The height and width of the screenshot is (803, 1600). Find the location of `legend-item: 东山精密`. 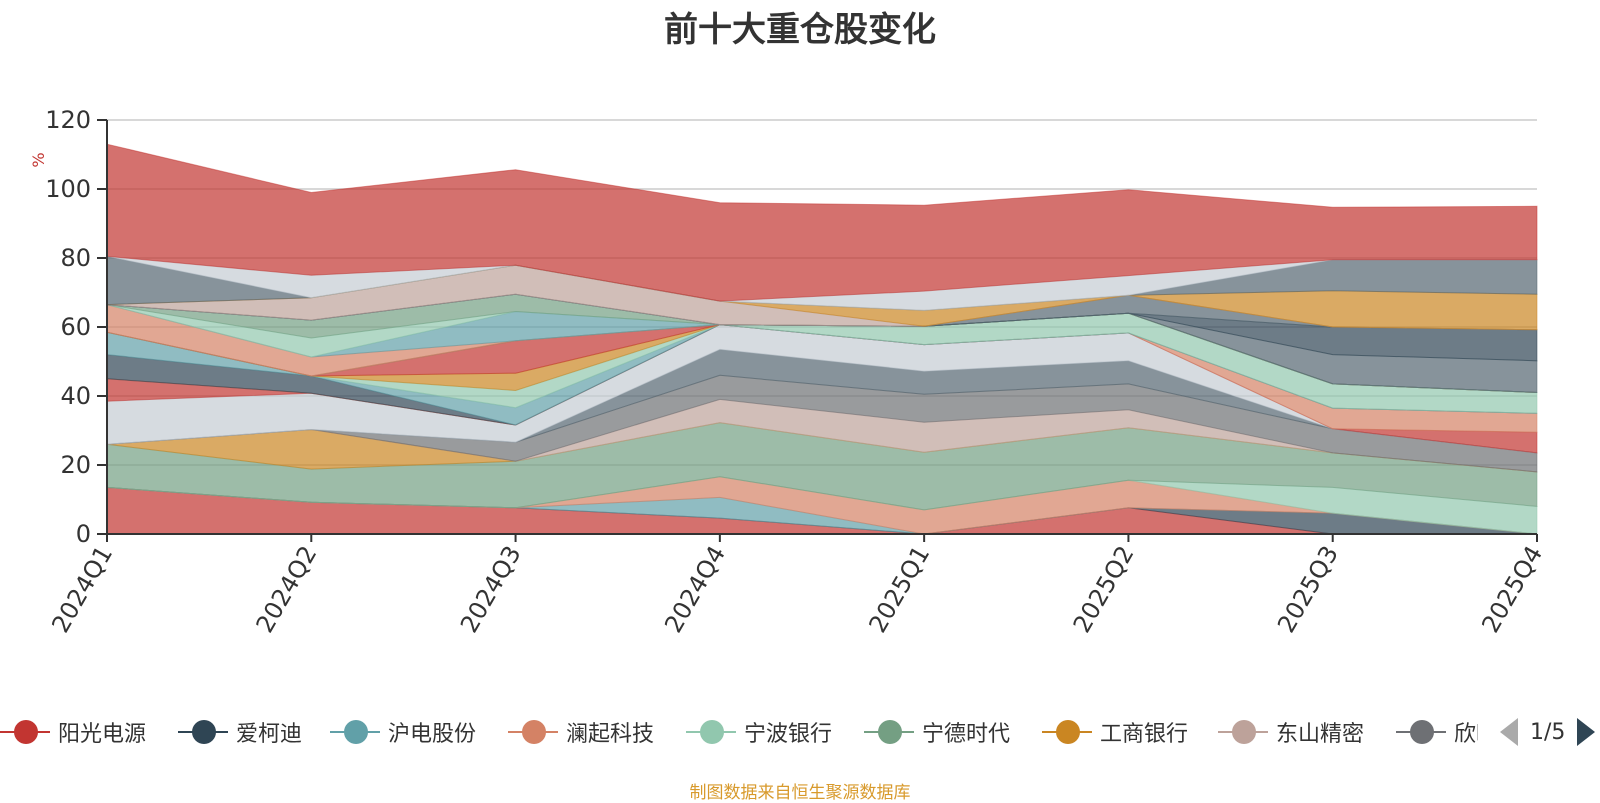

legend-item: 东山精密 is located at coordinates (1291, 732).